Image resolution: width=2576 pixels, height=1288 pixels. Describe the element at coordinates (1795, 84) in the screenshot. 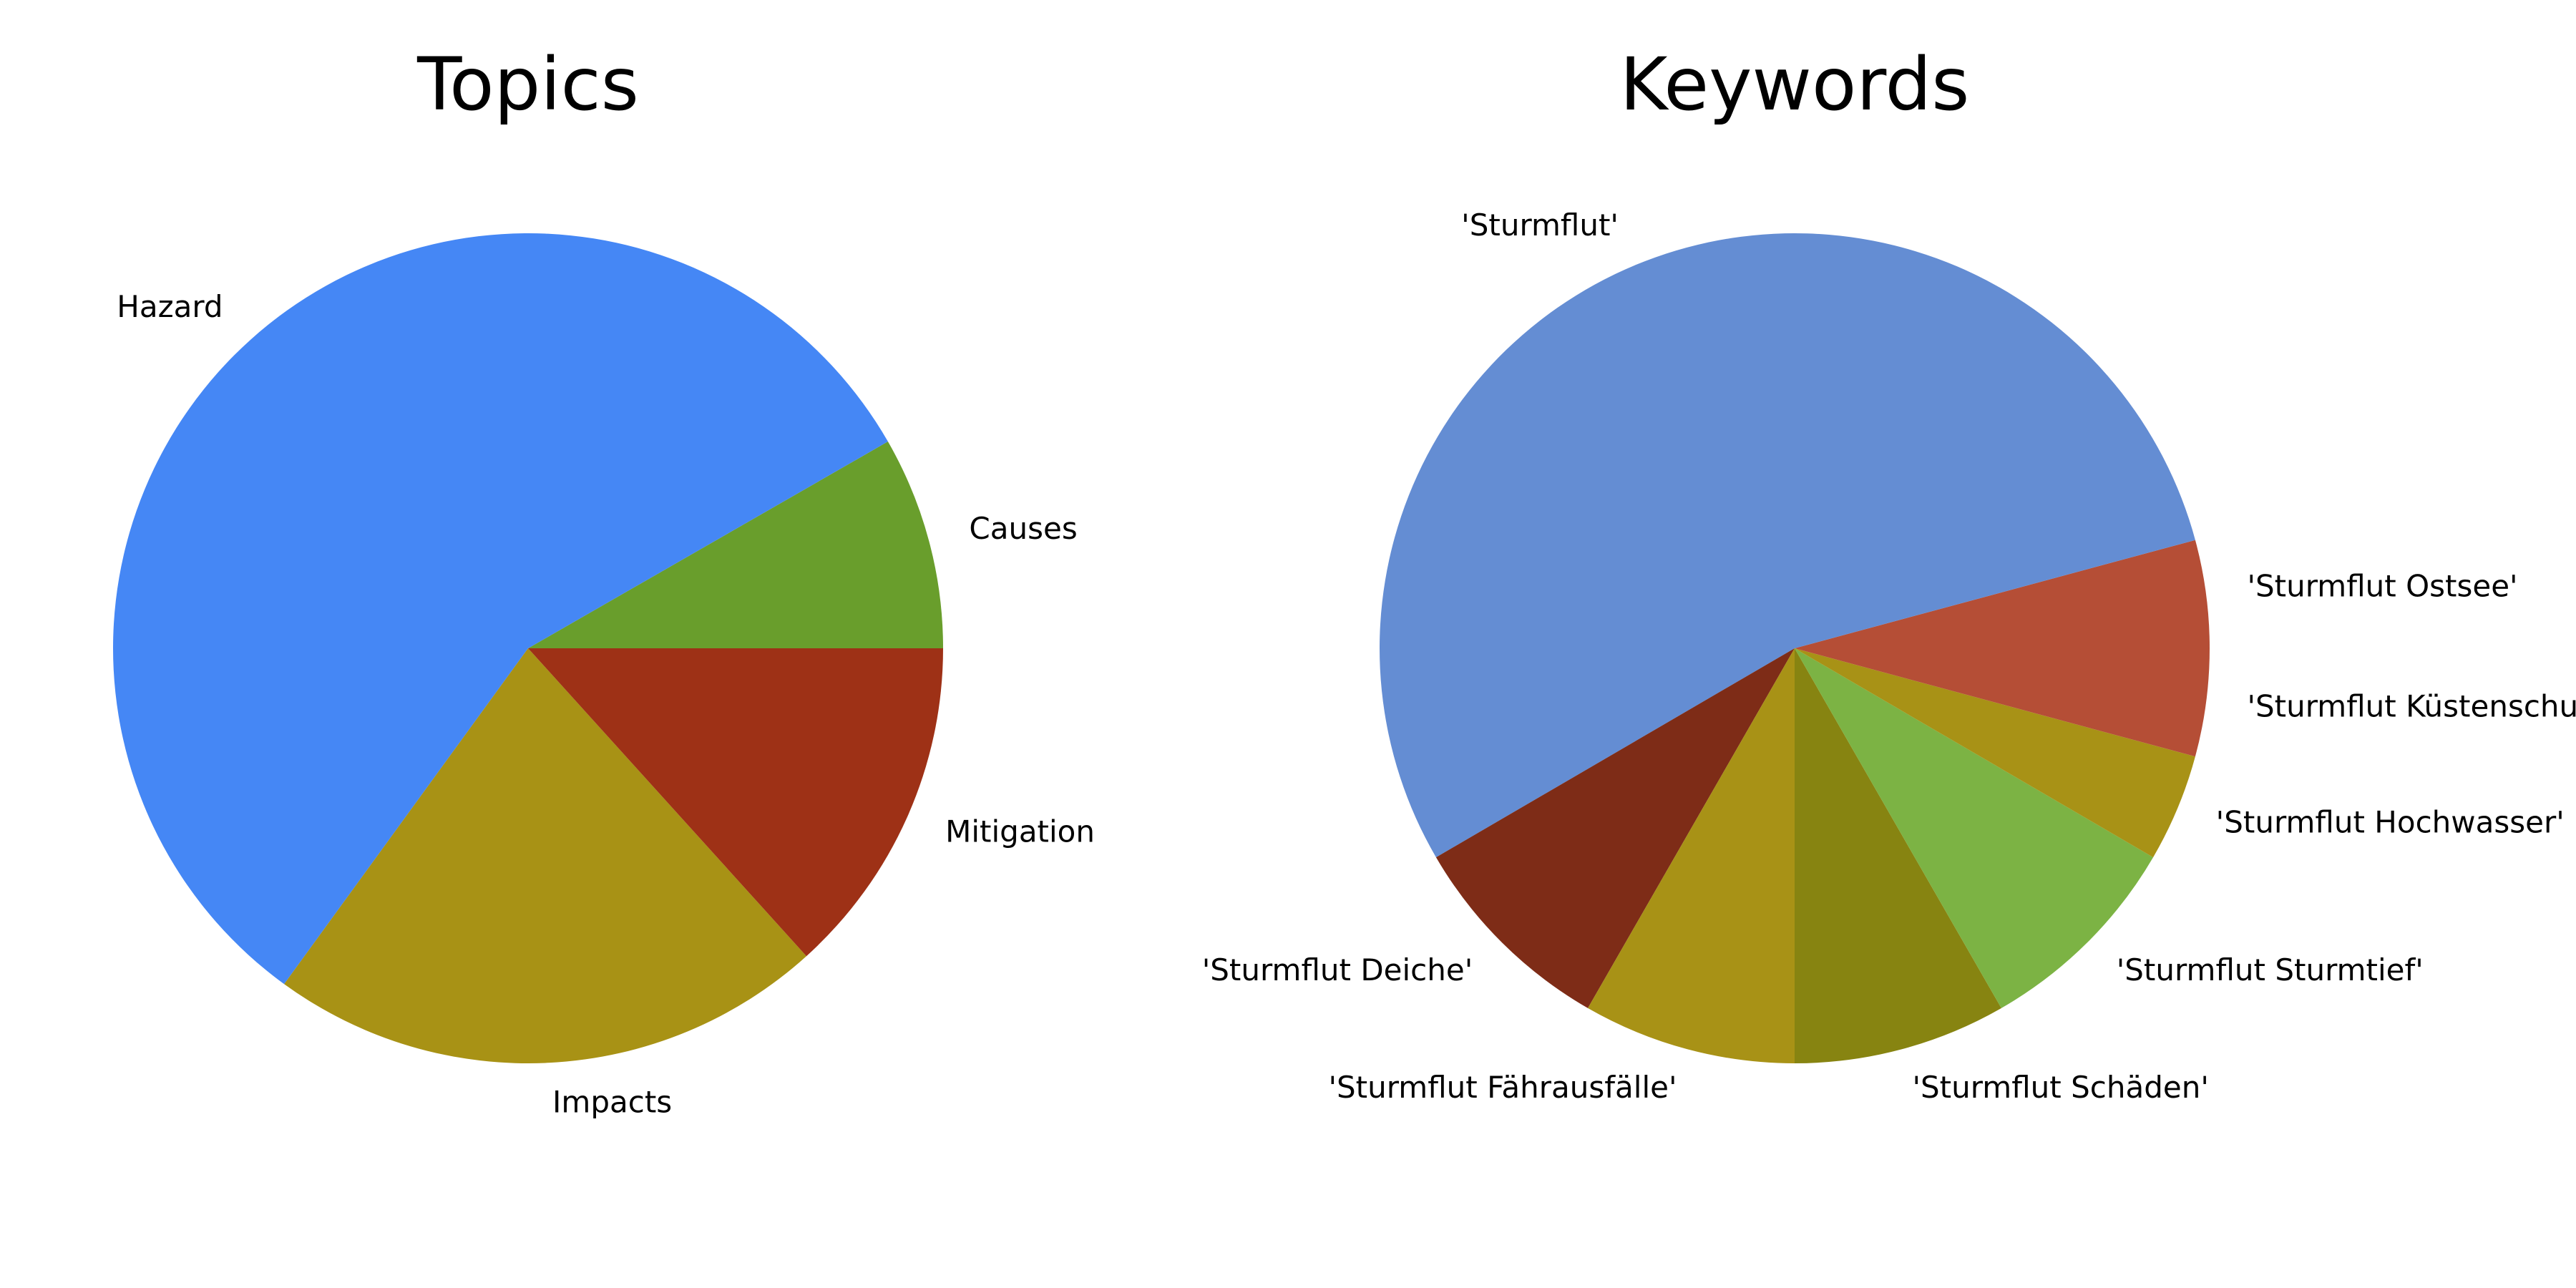

I see `keywords-chart-title: Keywords` at that location.